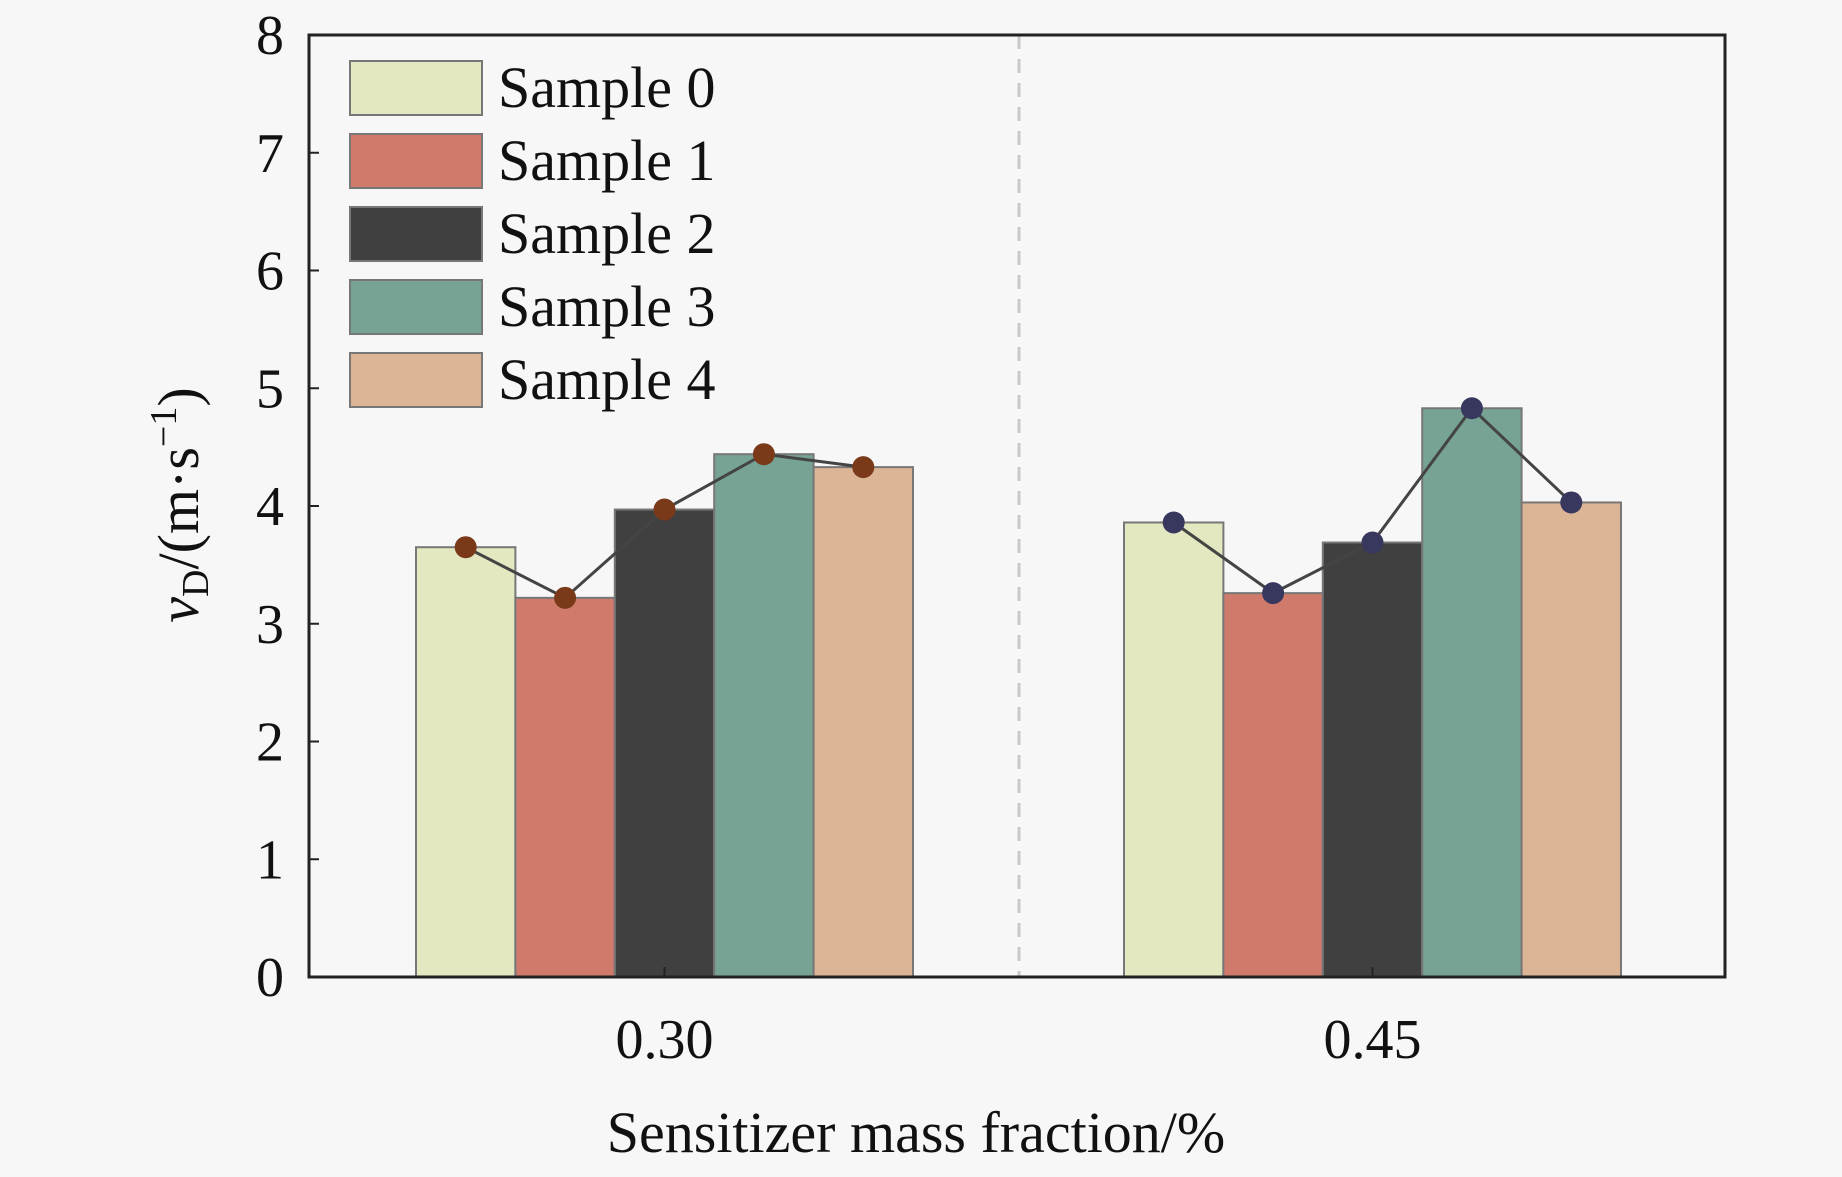 The width and height of the screenshot is (1842, 1177). What do you see at coordinates (1273, 785) in the screenshot?
I see `bar-sample-1-0.45` at bounding box center [1273, 785].